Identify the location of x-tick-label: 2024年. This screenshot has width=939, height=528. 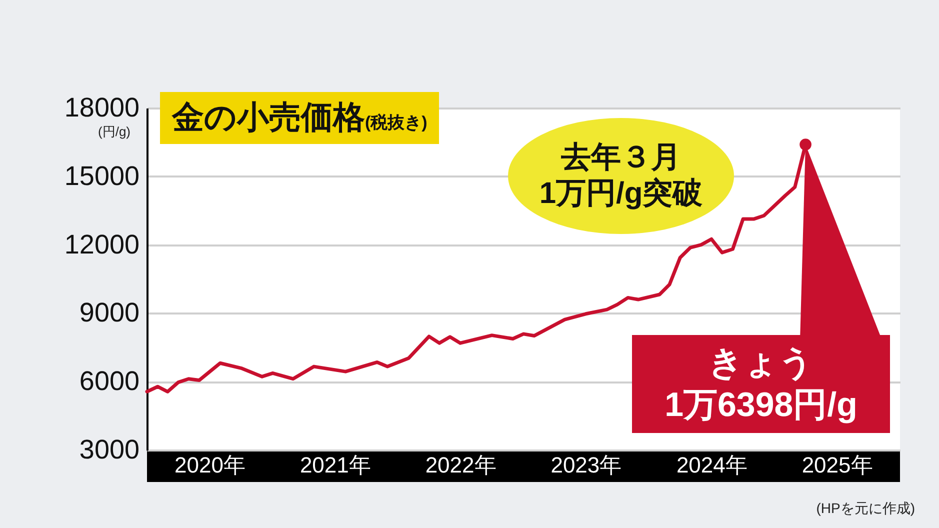
(712, 465).